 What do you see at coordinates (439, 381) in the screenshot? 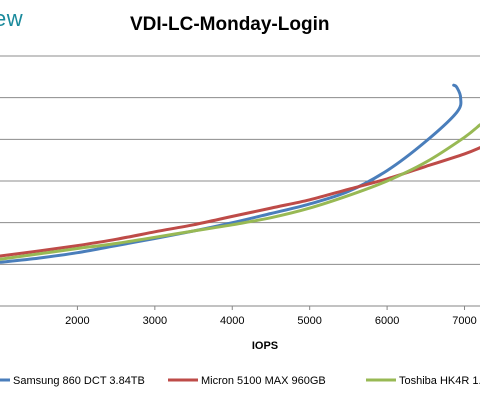
I see `legend-label-3: Toshiba HK4R 1.` at bounding box center [439, 381].